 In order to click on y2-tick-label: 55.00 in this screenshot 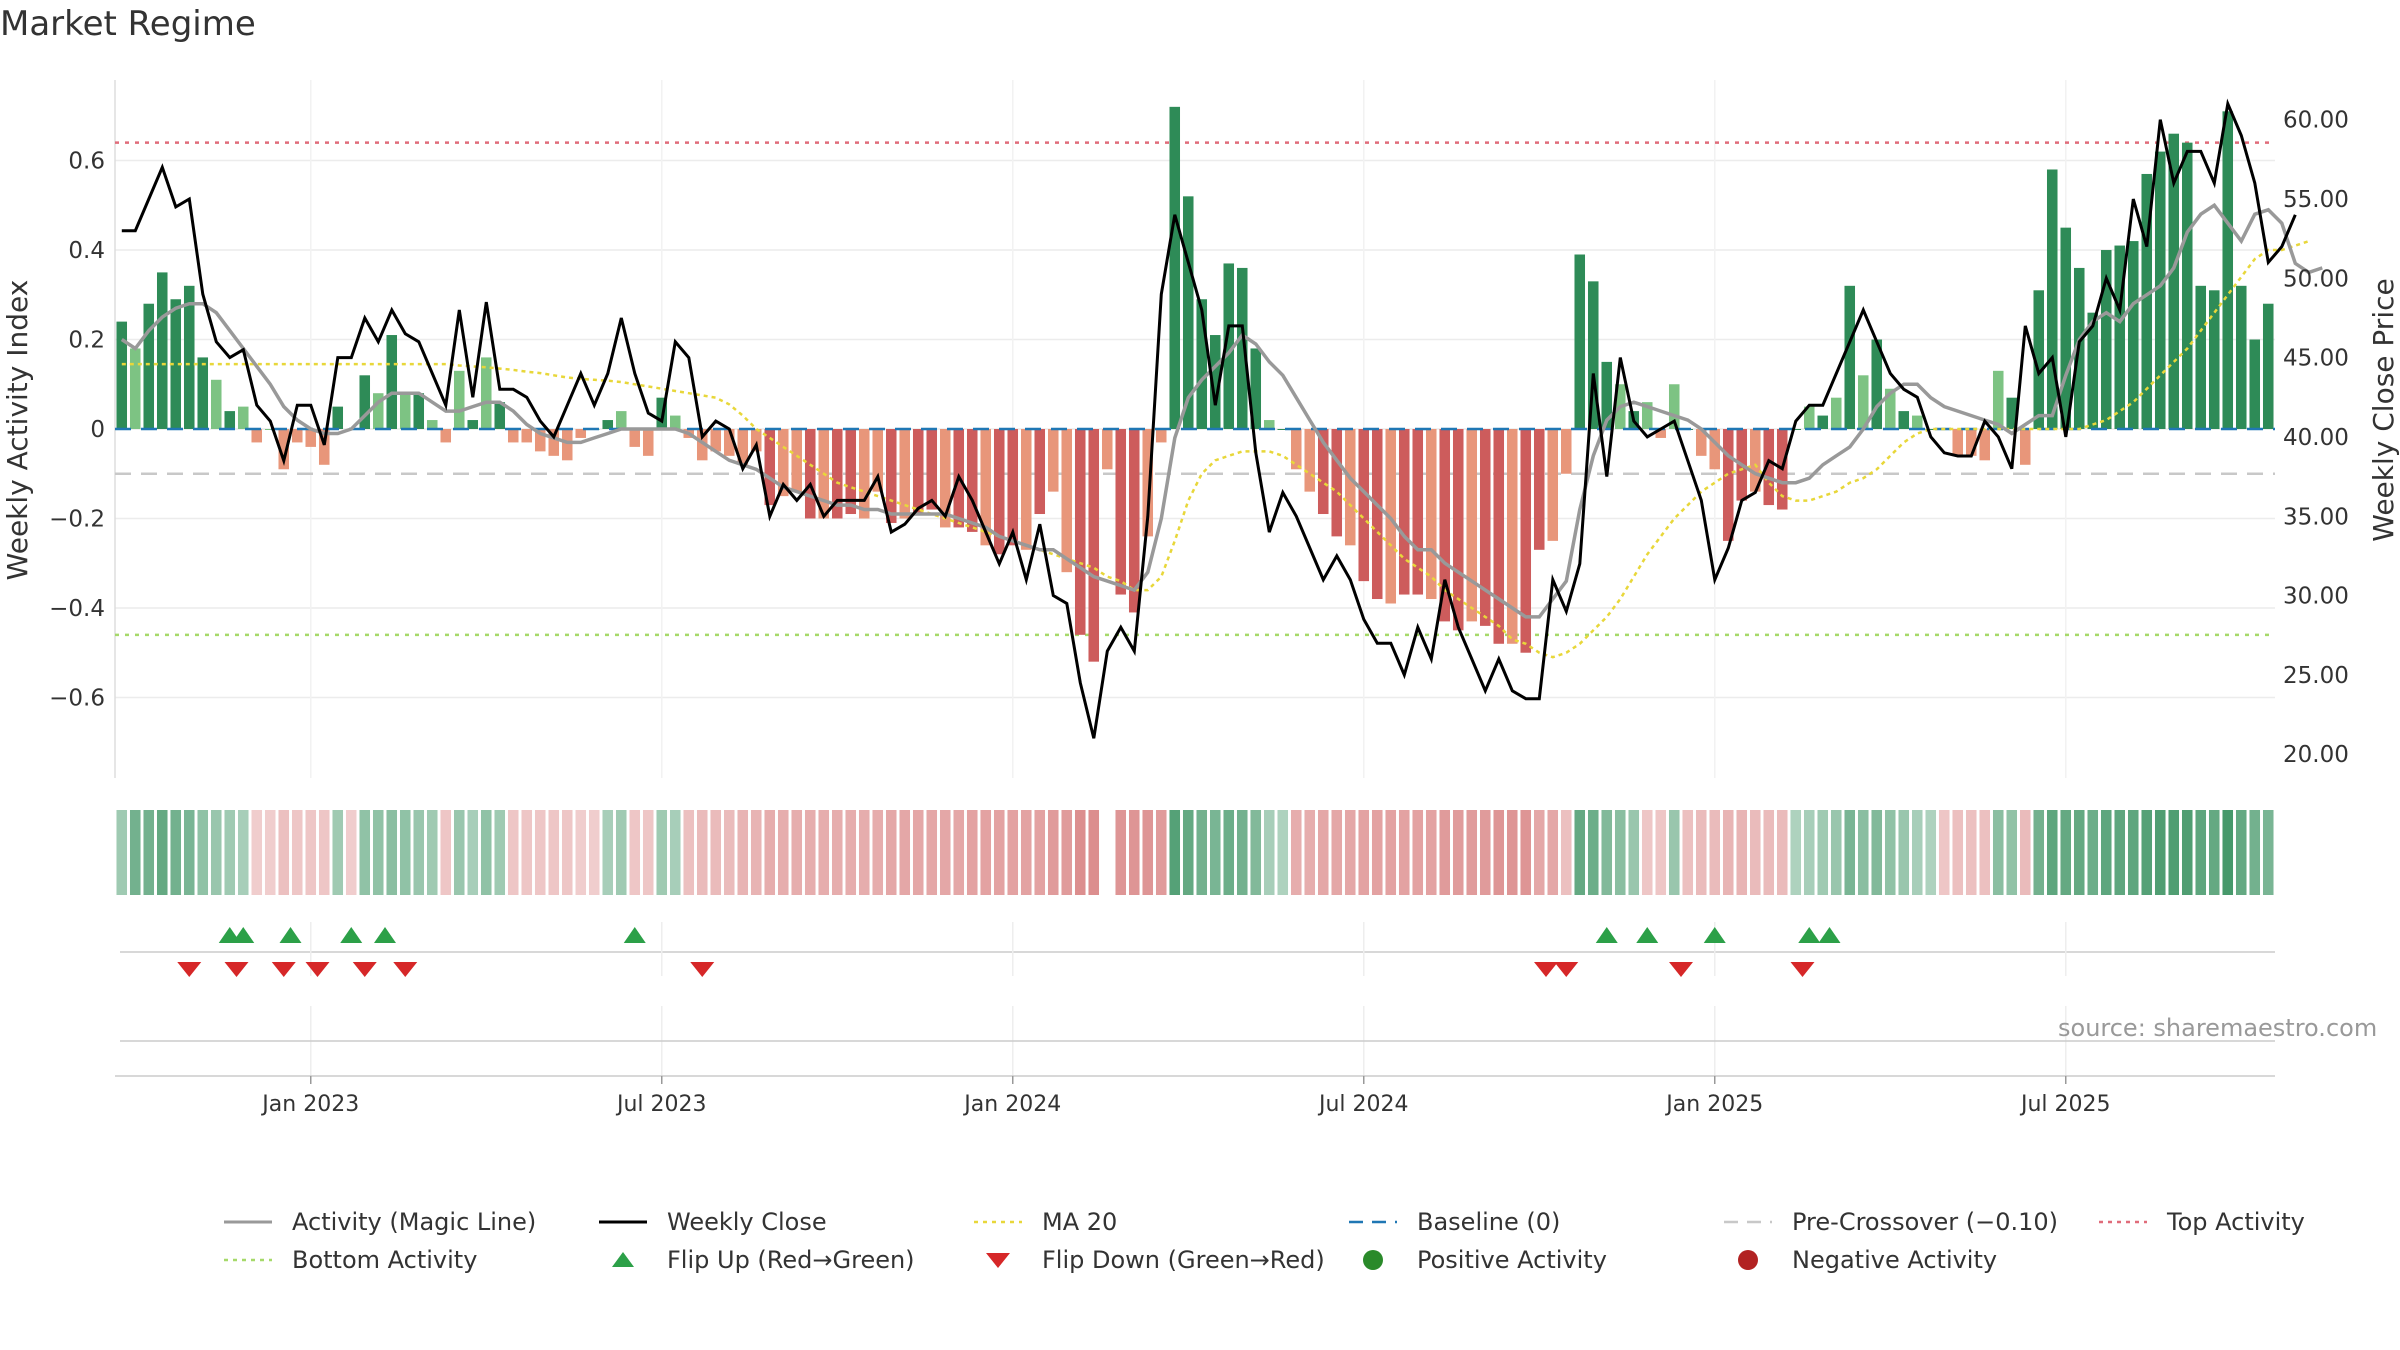, I will do `click(2316, 200)`.